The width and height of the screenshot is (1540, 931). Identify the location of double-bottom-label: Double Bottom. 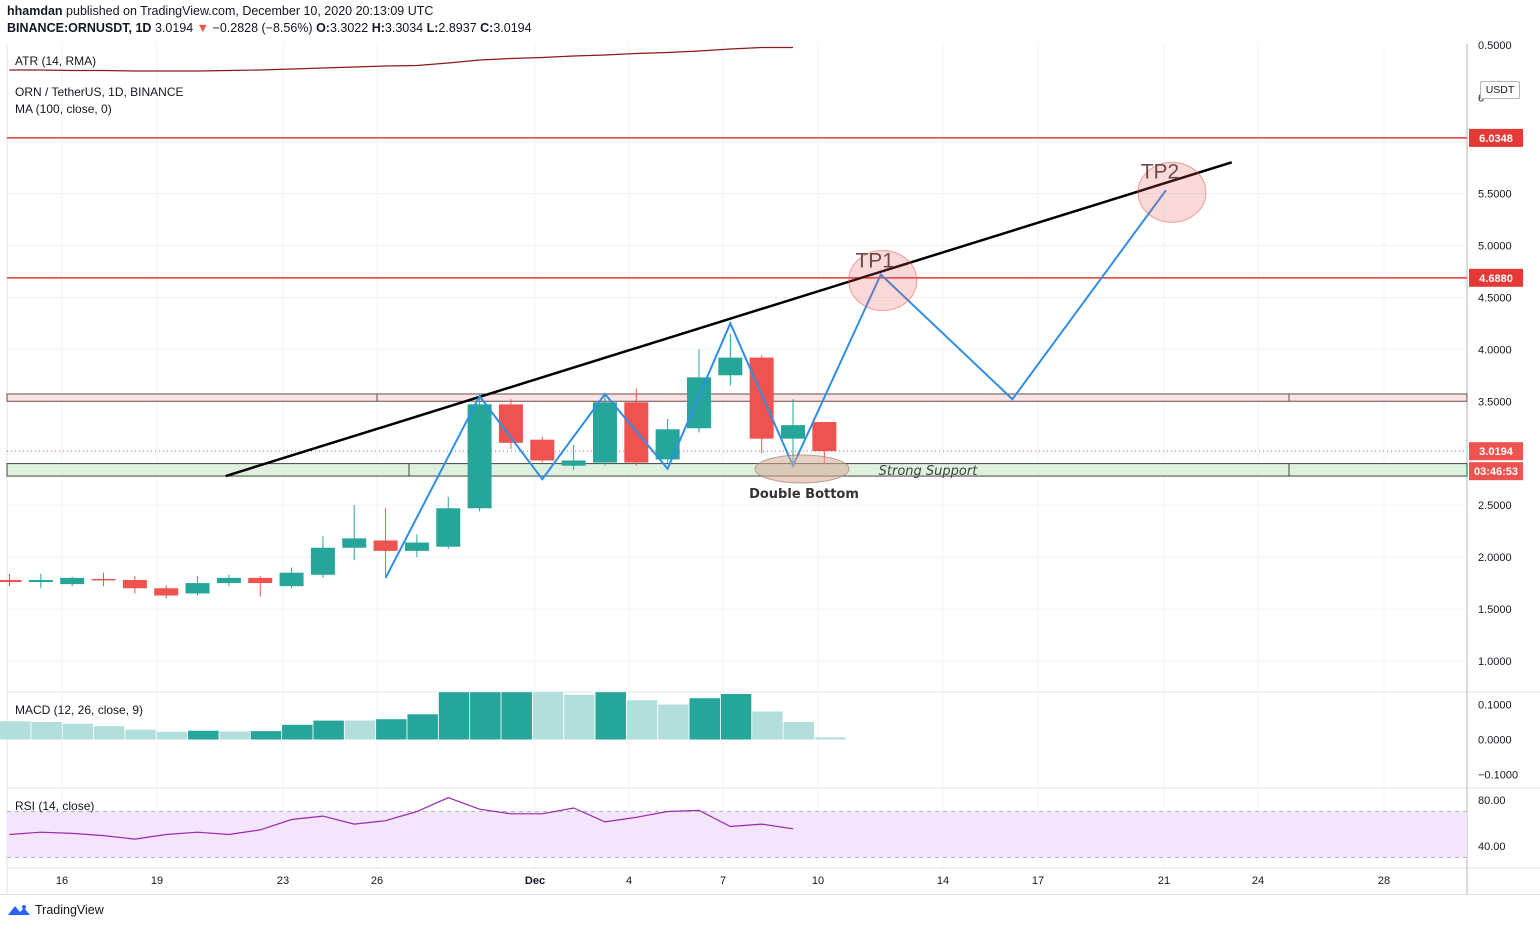
(804, 494).